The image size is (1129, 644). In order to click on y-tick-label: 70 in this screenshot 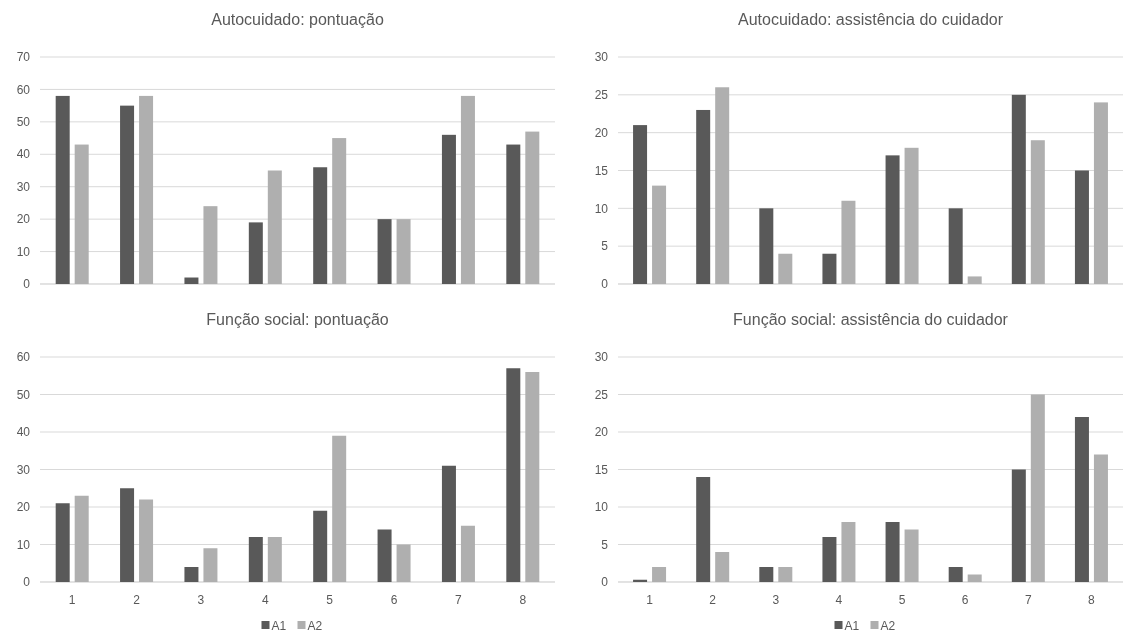, I will do `click(23, 57)`.